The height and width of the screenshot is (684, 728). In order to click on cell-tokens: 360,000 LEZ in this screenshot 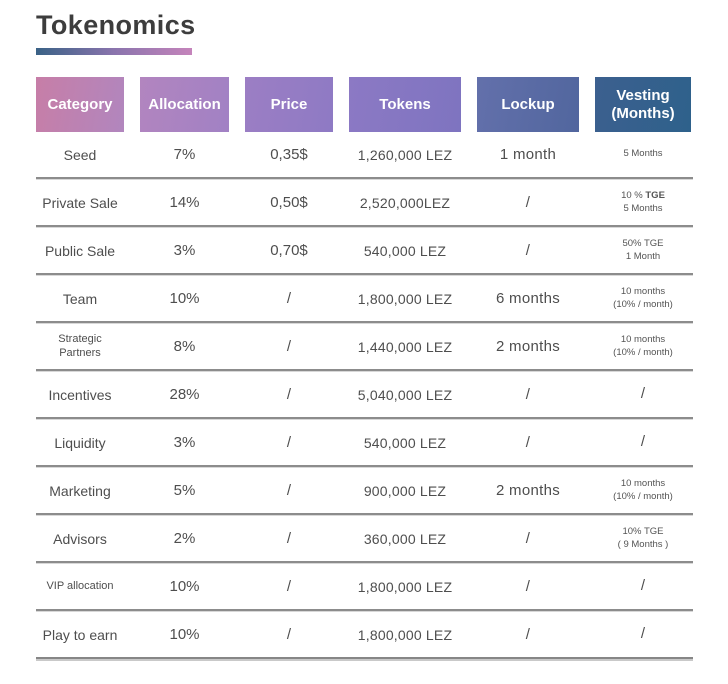, I will do `click(405, 538)`.